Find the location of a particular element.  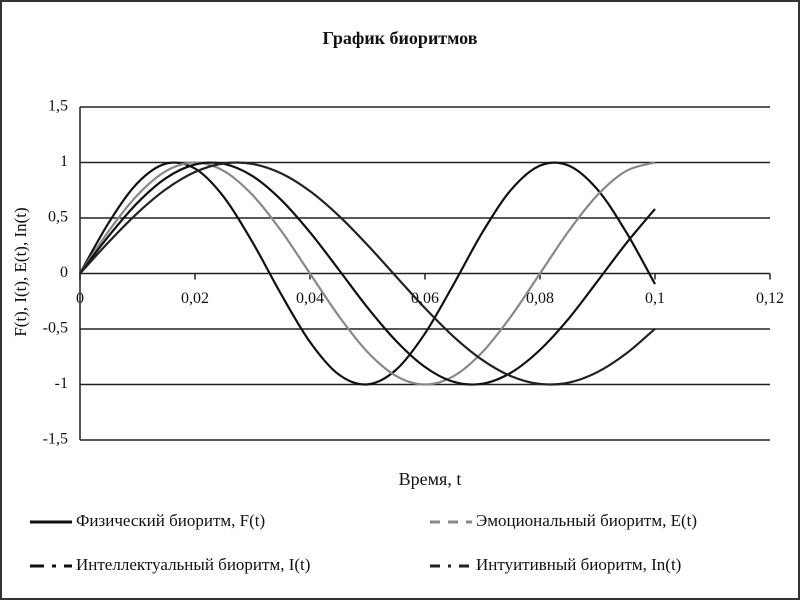

chart-title: График биоритмов is located at coordinates (400, 38).